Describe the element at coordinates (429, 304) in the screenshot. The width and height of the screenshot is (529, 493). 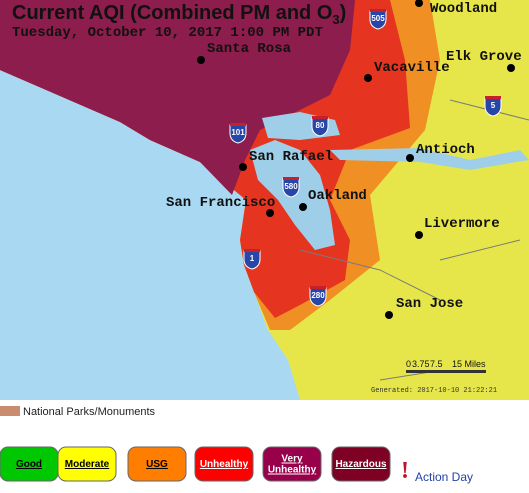
I see `city-label: San Jose` at that location.